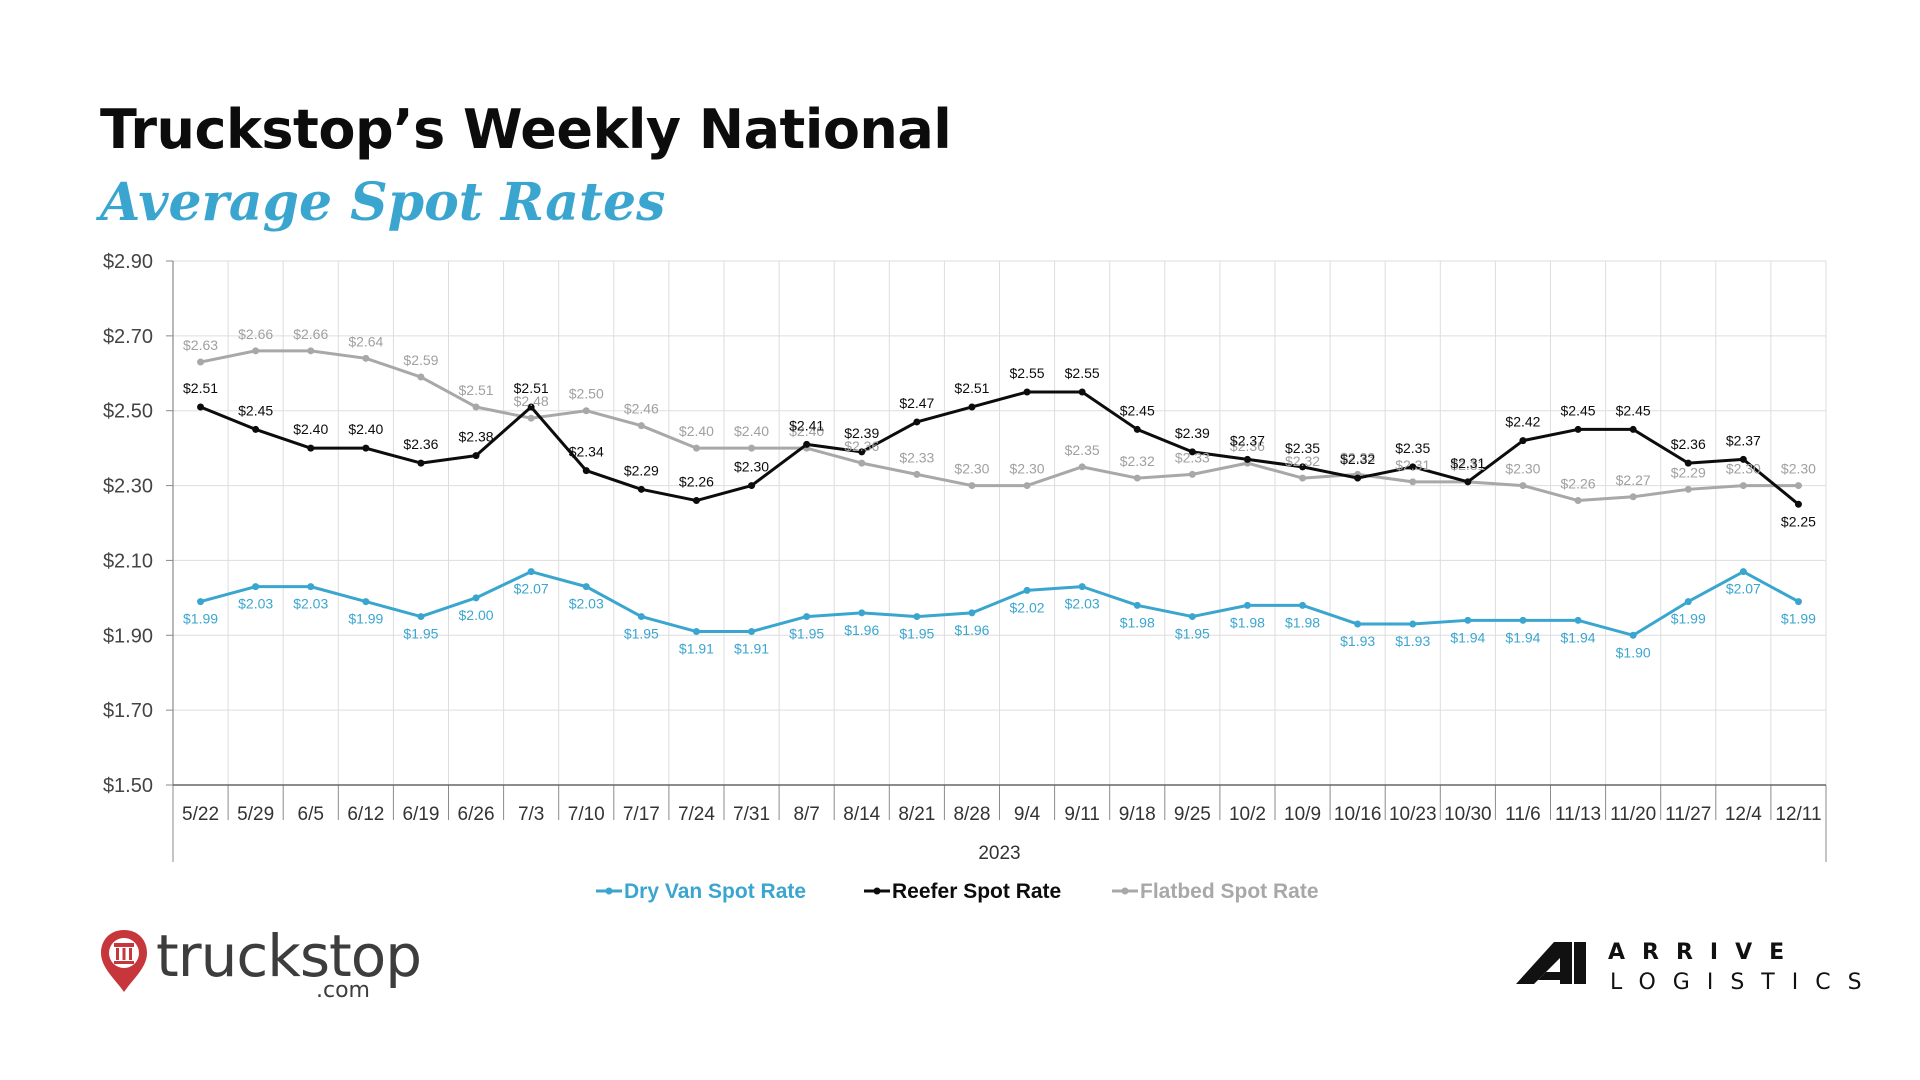 The image size is (1920, 1080). Describe the element at coordinates (128, 561) in the screenshot. I see `y-tick-label: $2.10` at that location.